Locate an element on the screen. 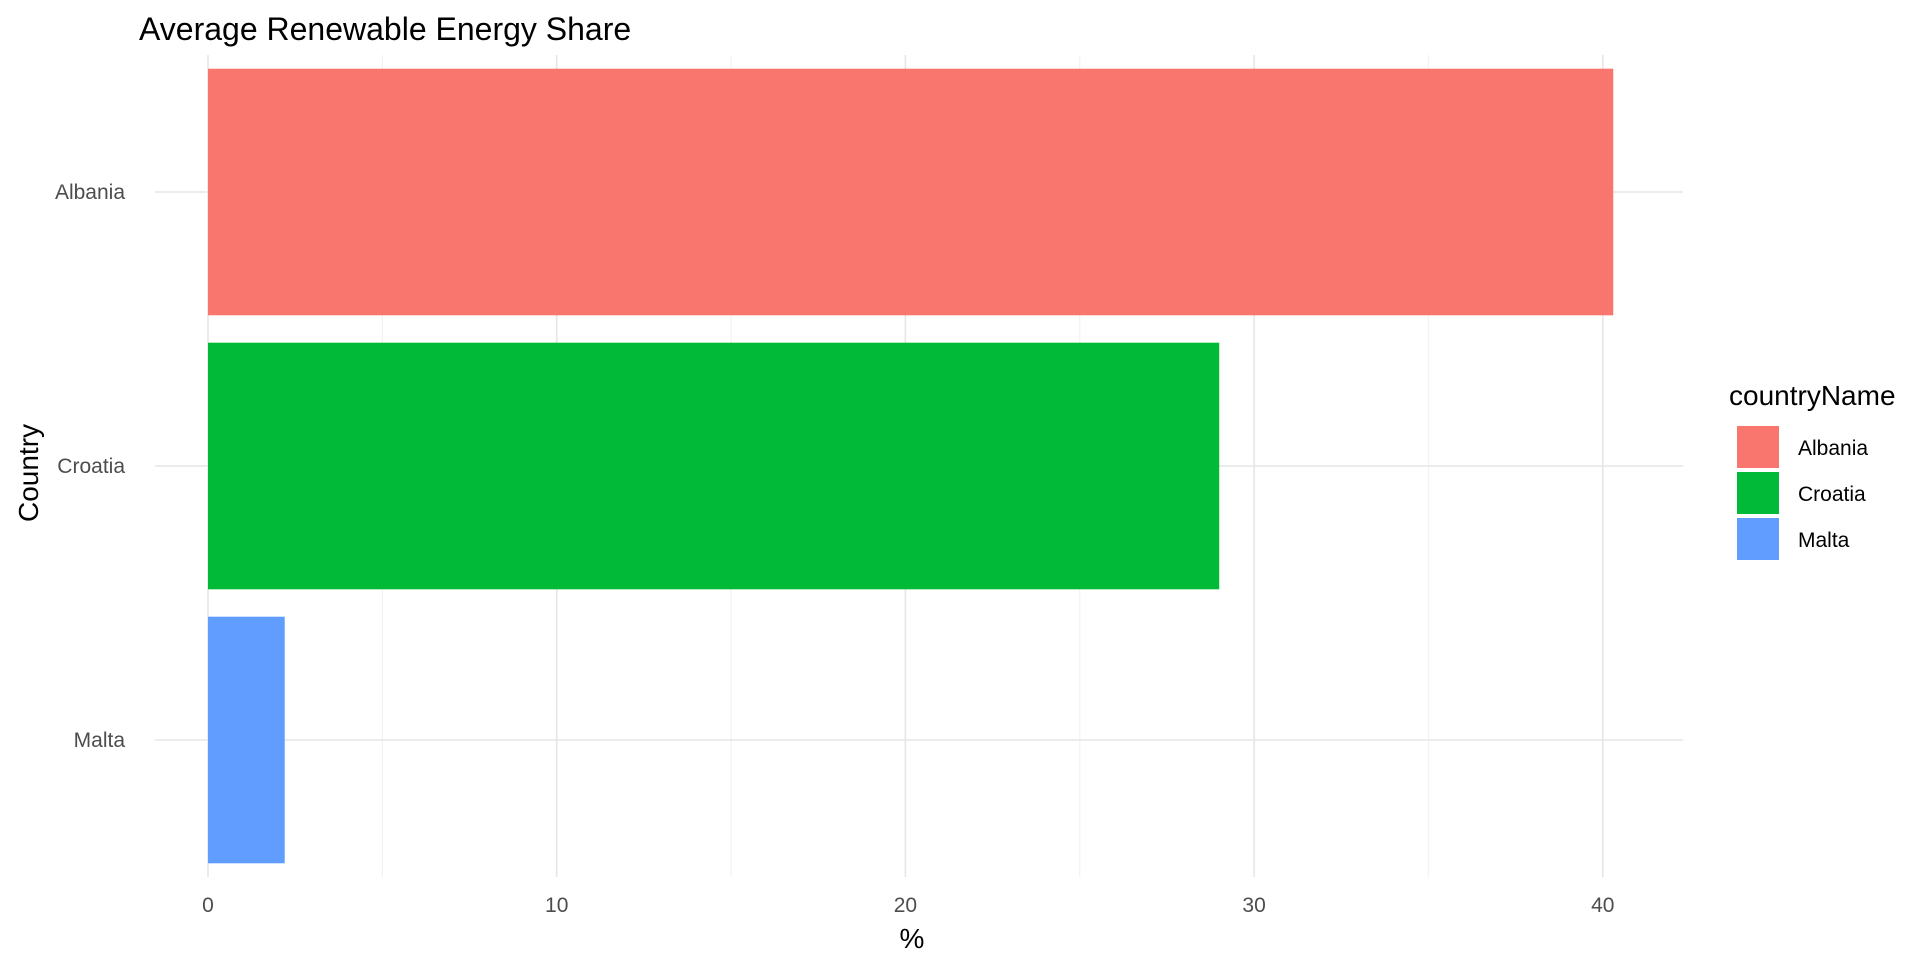 This screenshot has height=965, width=1920. bar-croatia is located at coordinates (714, 466).